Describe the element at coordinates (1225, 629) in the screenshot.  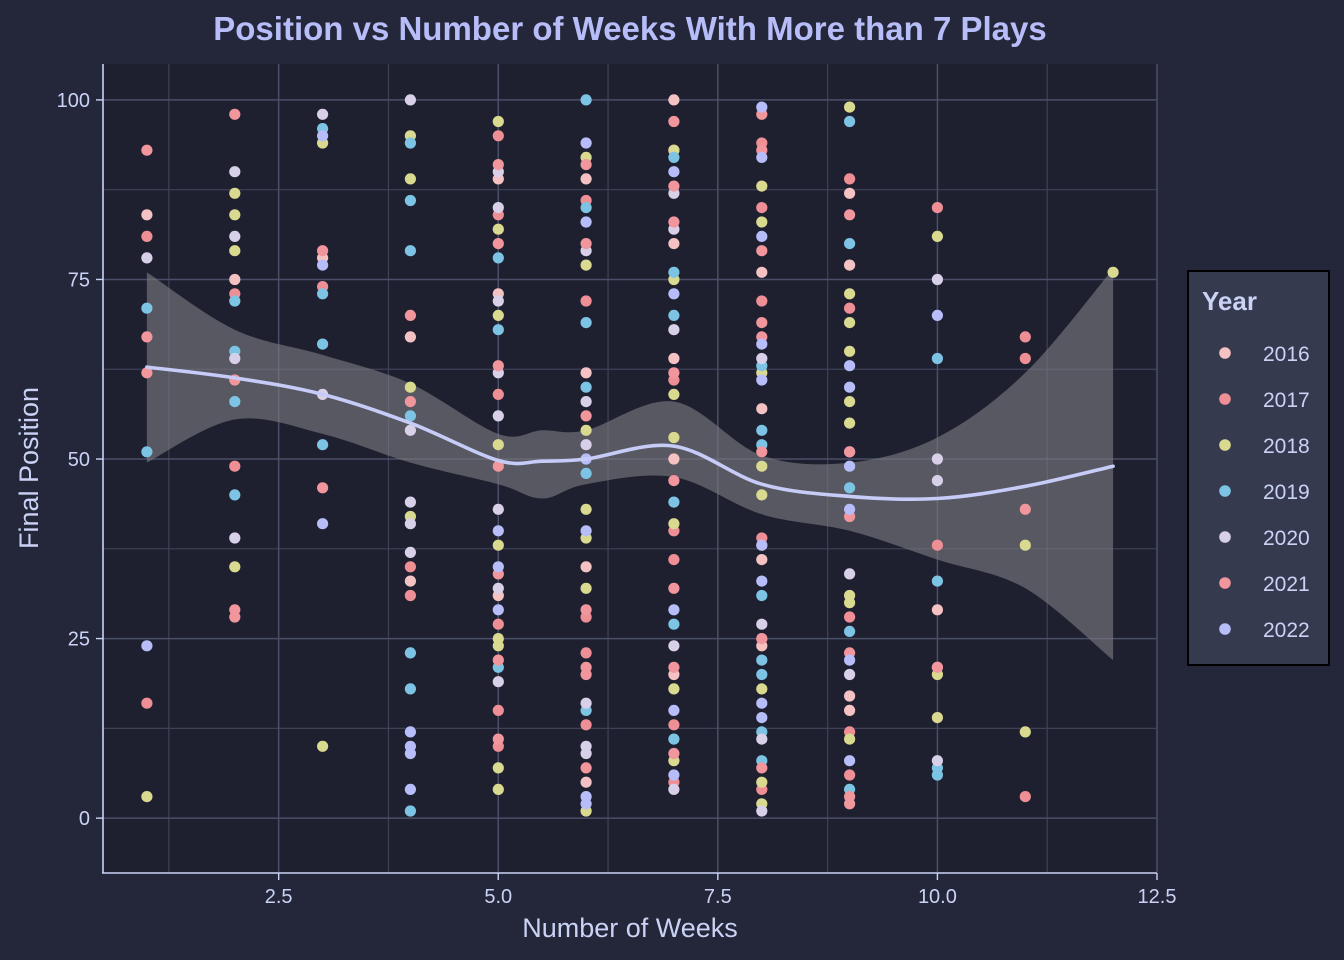
I see `legend-key-2022` at that location.